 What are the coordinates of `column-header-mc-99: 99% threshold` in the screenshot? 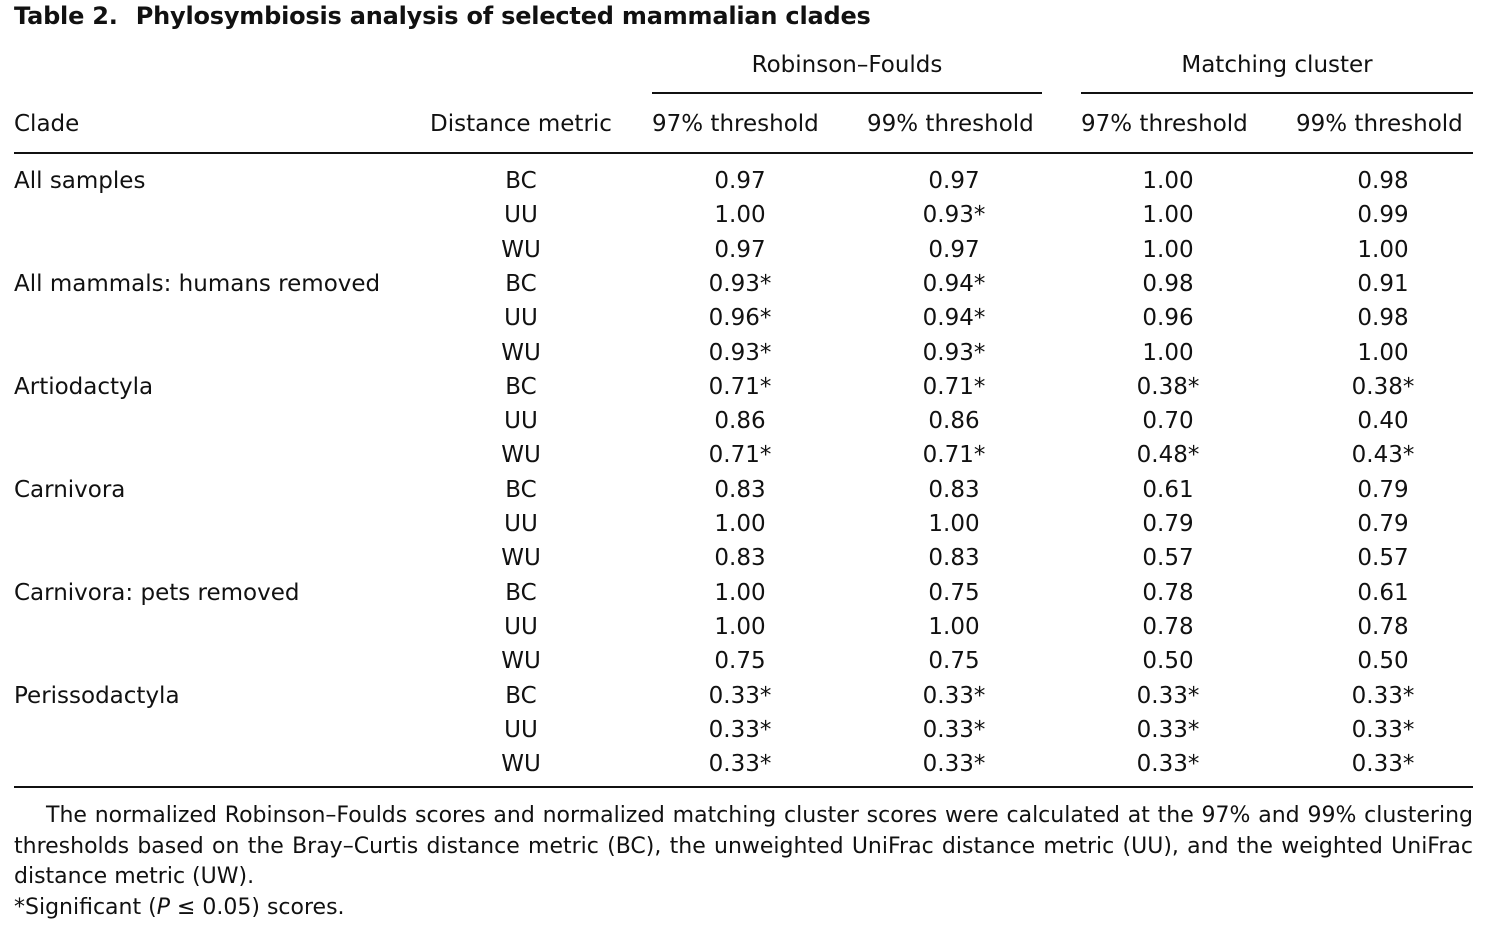 It's located at (1379, 124).